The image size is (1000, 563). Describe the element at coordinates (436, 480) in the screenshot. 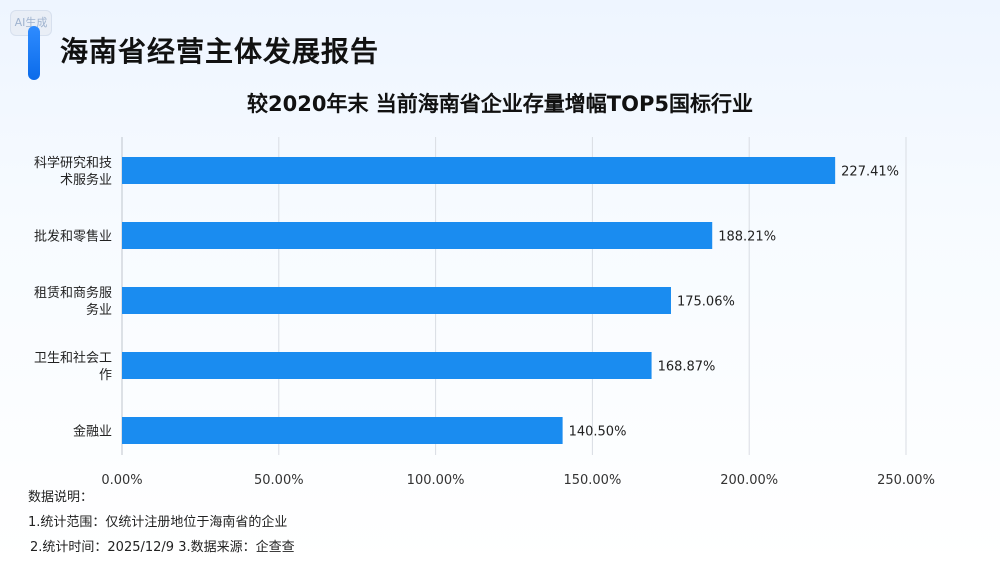

I see `x-tick-label: 100.00%` at that location.